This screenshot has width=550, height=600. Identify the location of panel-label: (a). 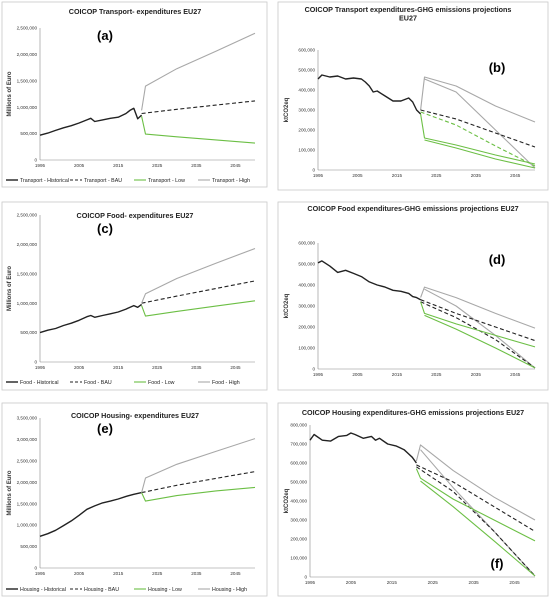
(105, 35).